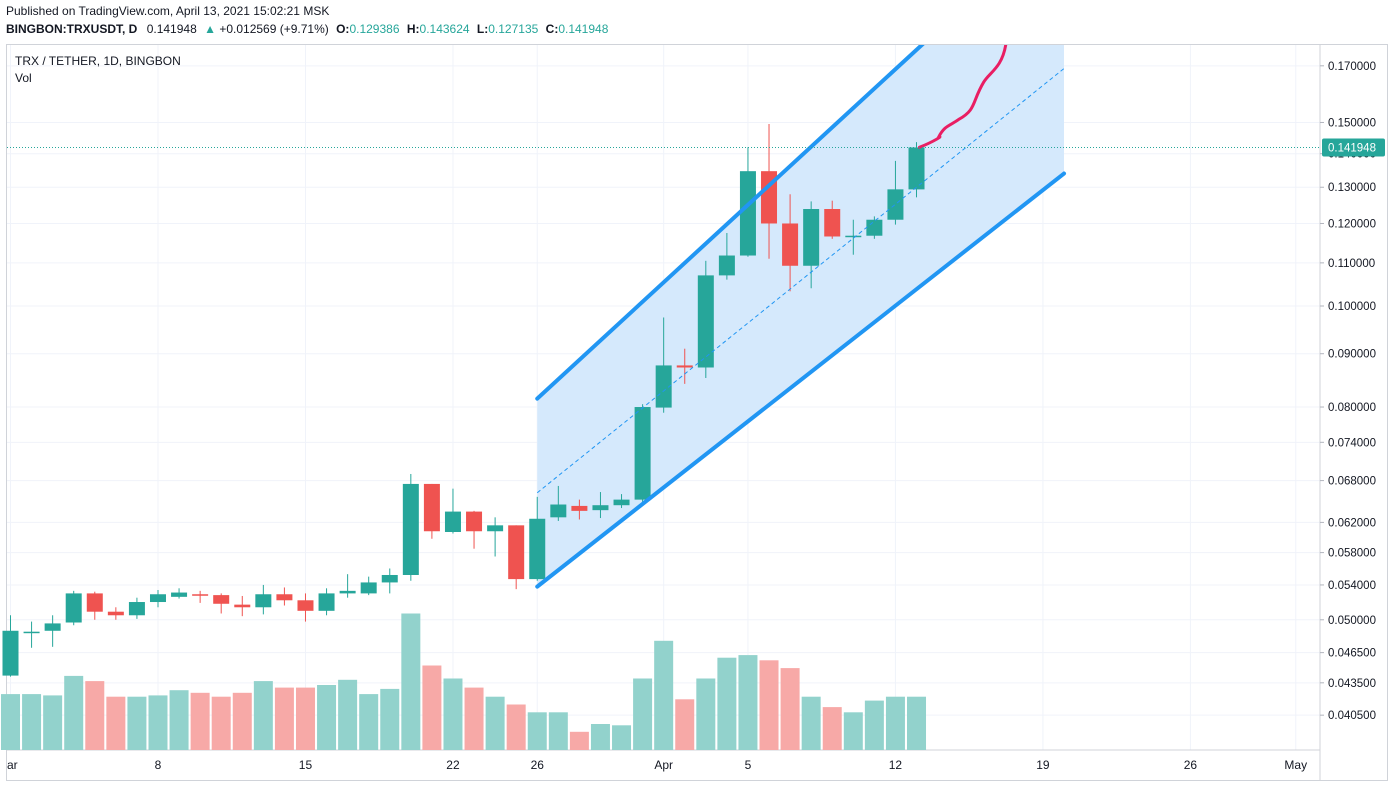 The width and height of the screenshot is (1396, 785). Describe the element at coordinates (413, 29) in the screenshot. I see `high-label: H:` at that location.